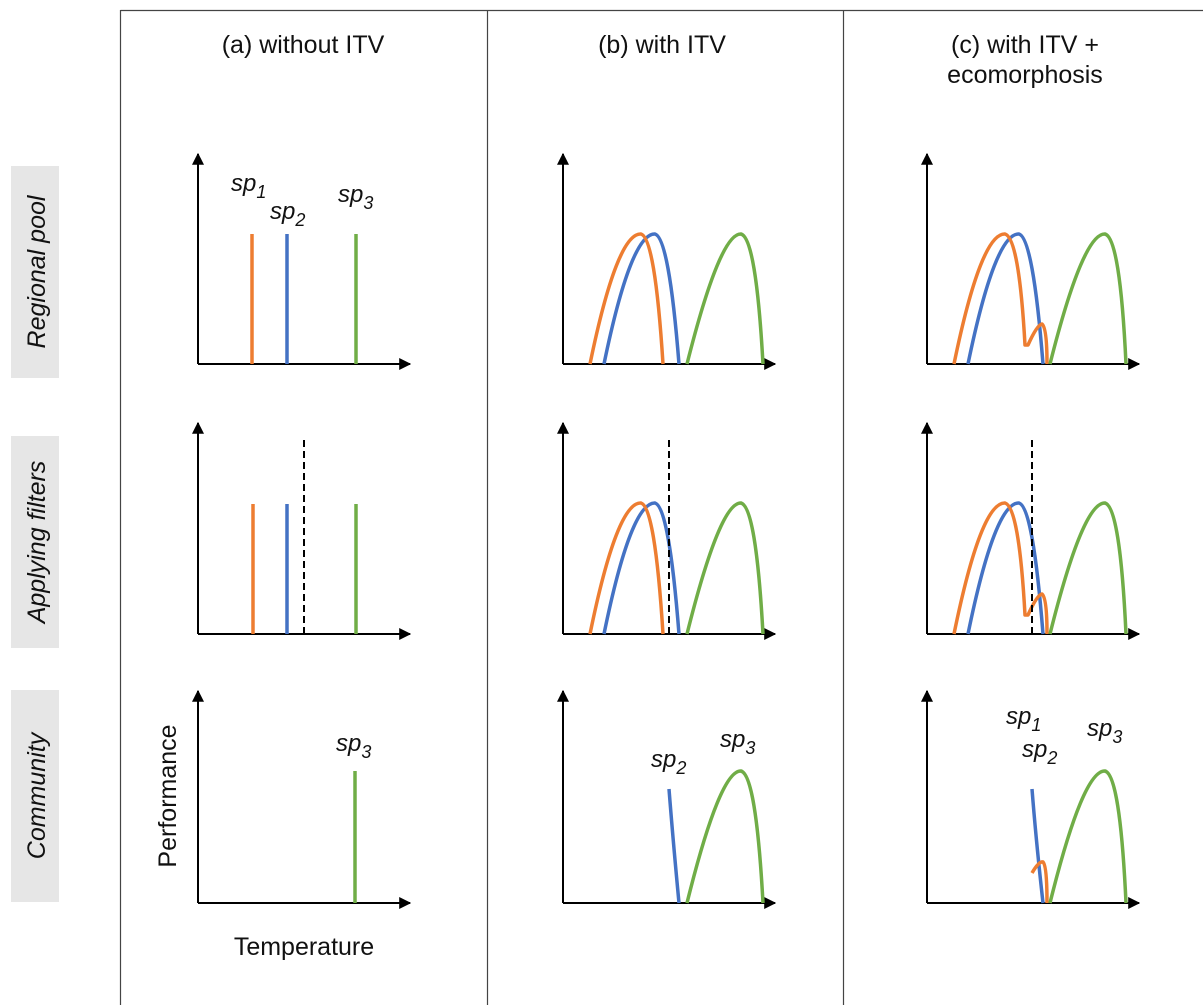 The image size is (1203, 1005). I want to click on panel-c-regional, so click(1031, 261).